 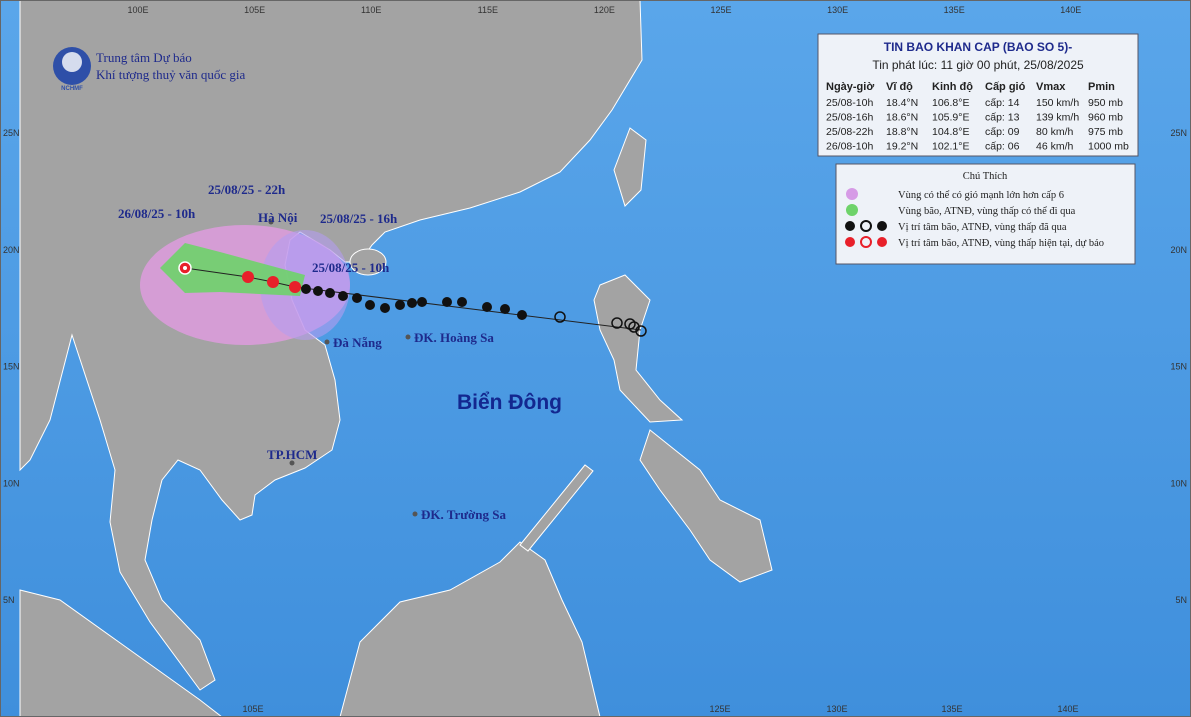 What do you see at coordinates (902, 103) in the screenshot?
I see `table-cell: 18.4°N` at bounding box center [902, 103].